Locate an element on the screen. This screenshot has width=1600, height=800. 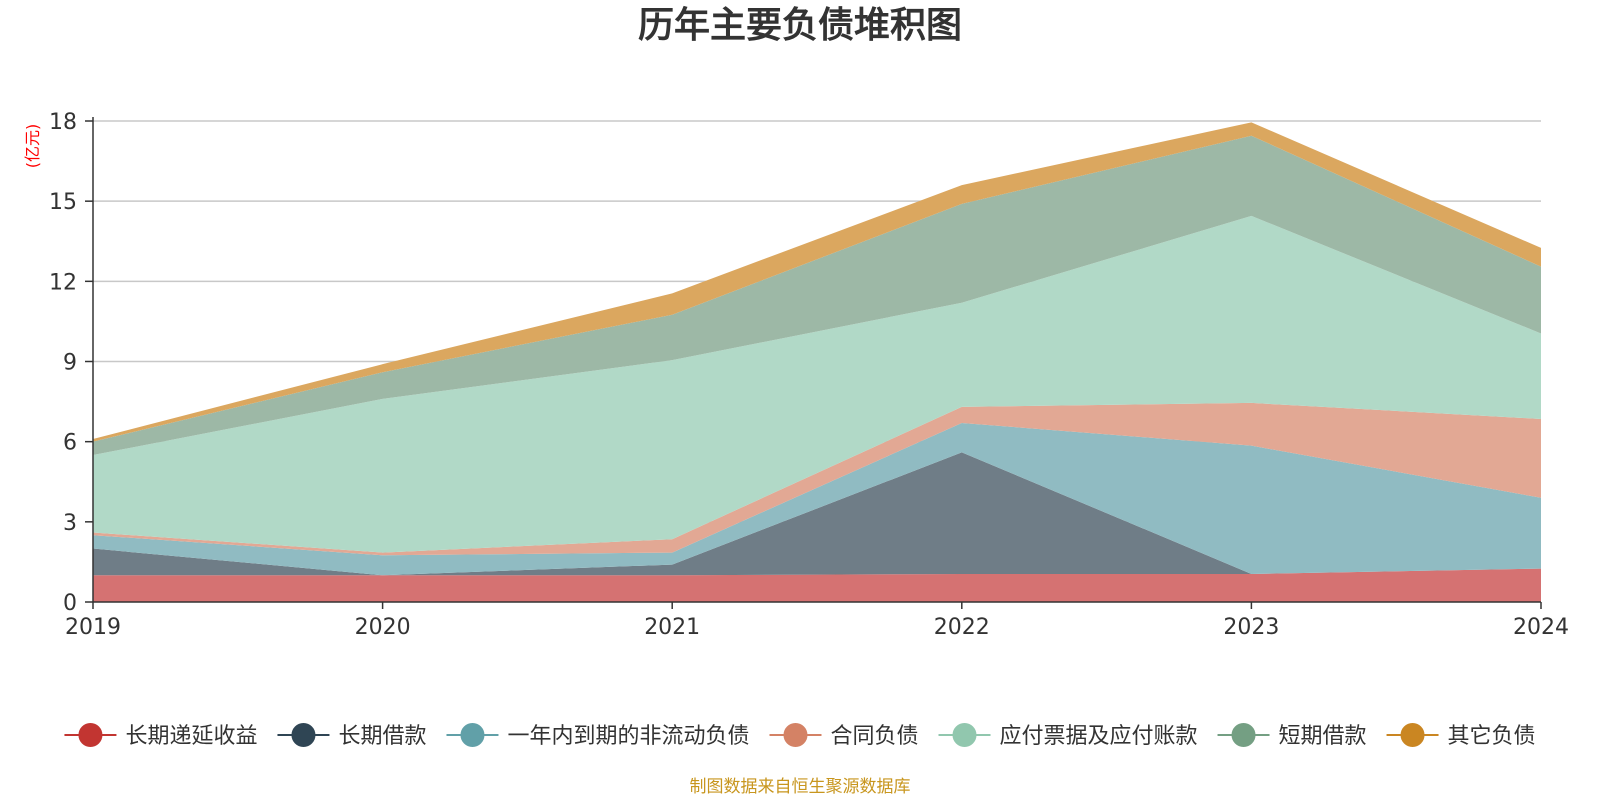
y-axis-ticks: 0 3 6 9 12 15 18 is located at coordinates (71, 363).